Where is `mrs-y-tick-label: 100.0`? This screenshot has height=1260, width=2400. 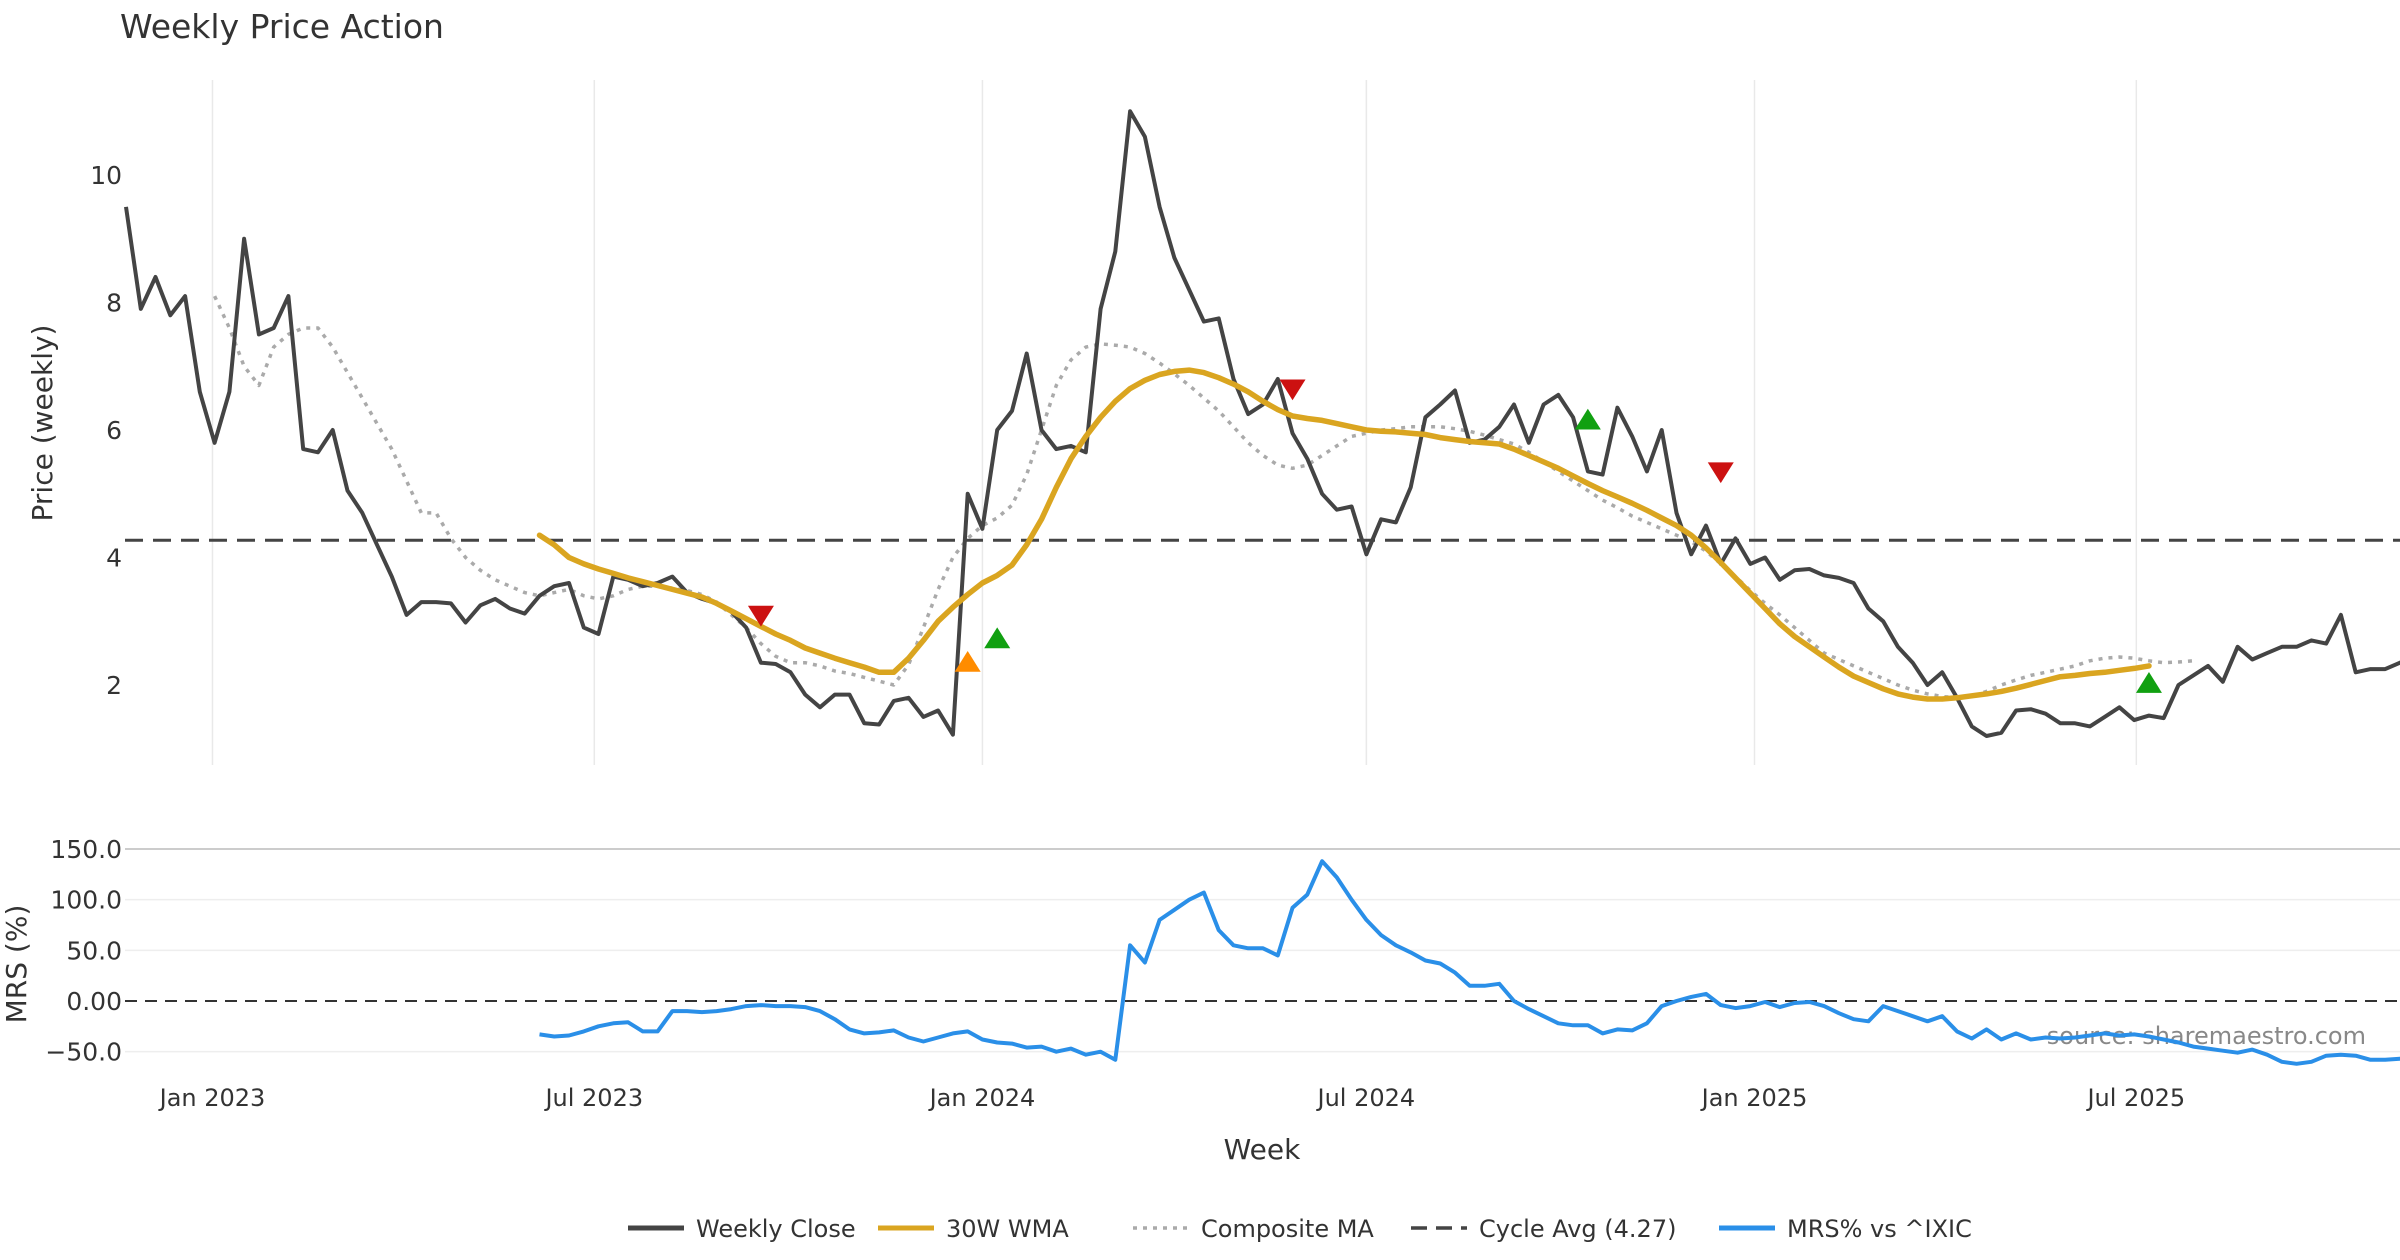 mrs-y-tick-label: 100.0 is located at coordinates (86, 900).